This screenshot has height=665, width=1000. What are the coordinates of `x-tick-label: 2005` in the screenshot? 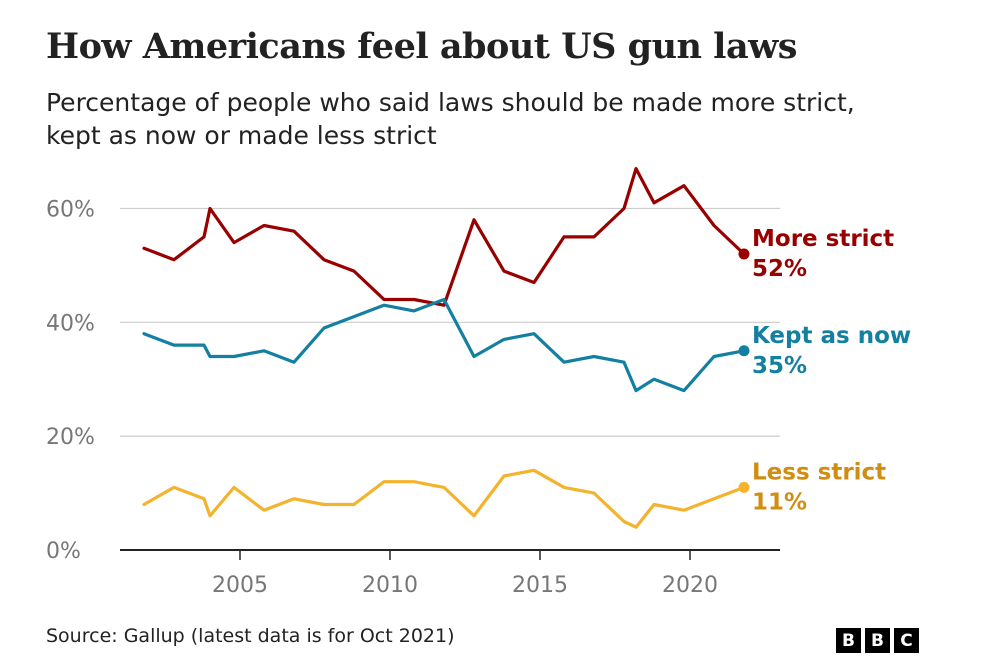 It's located at (240, 585).